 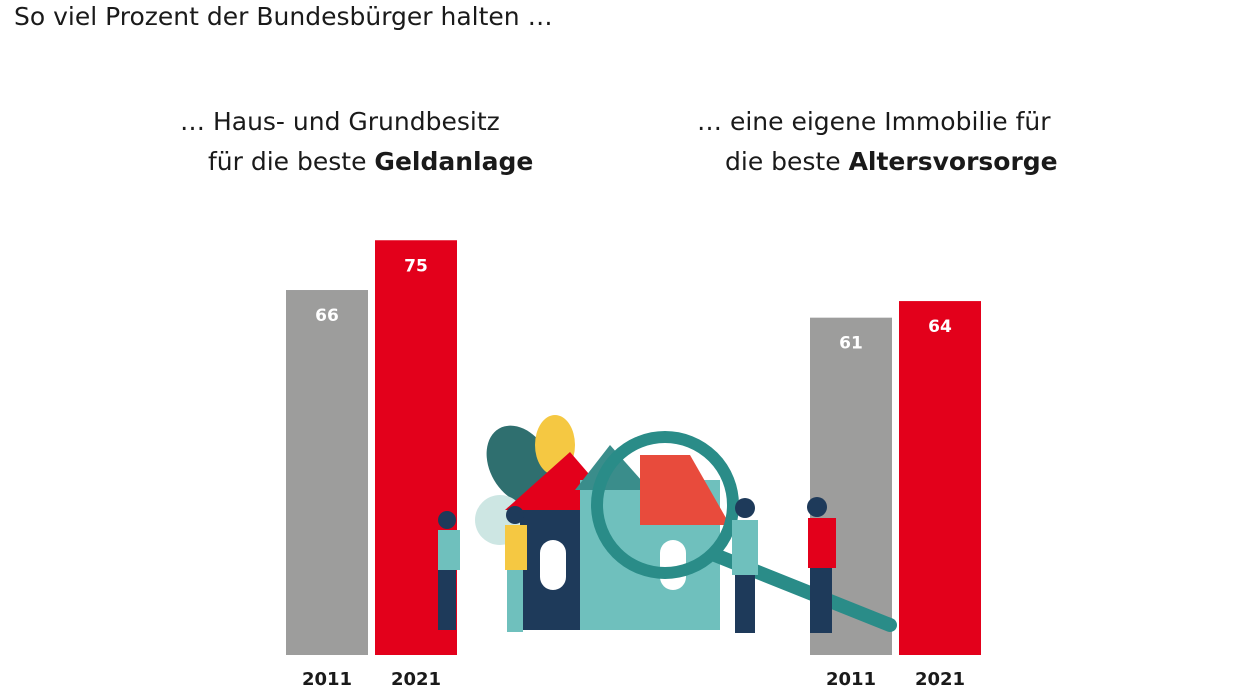 I want to click on data-label: 66, so click(x=327, y=316).